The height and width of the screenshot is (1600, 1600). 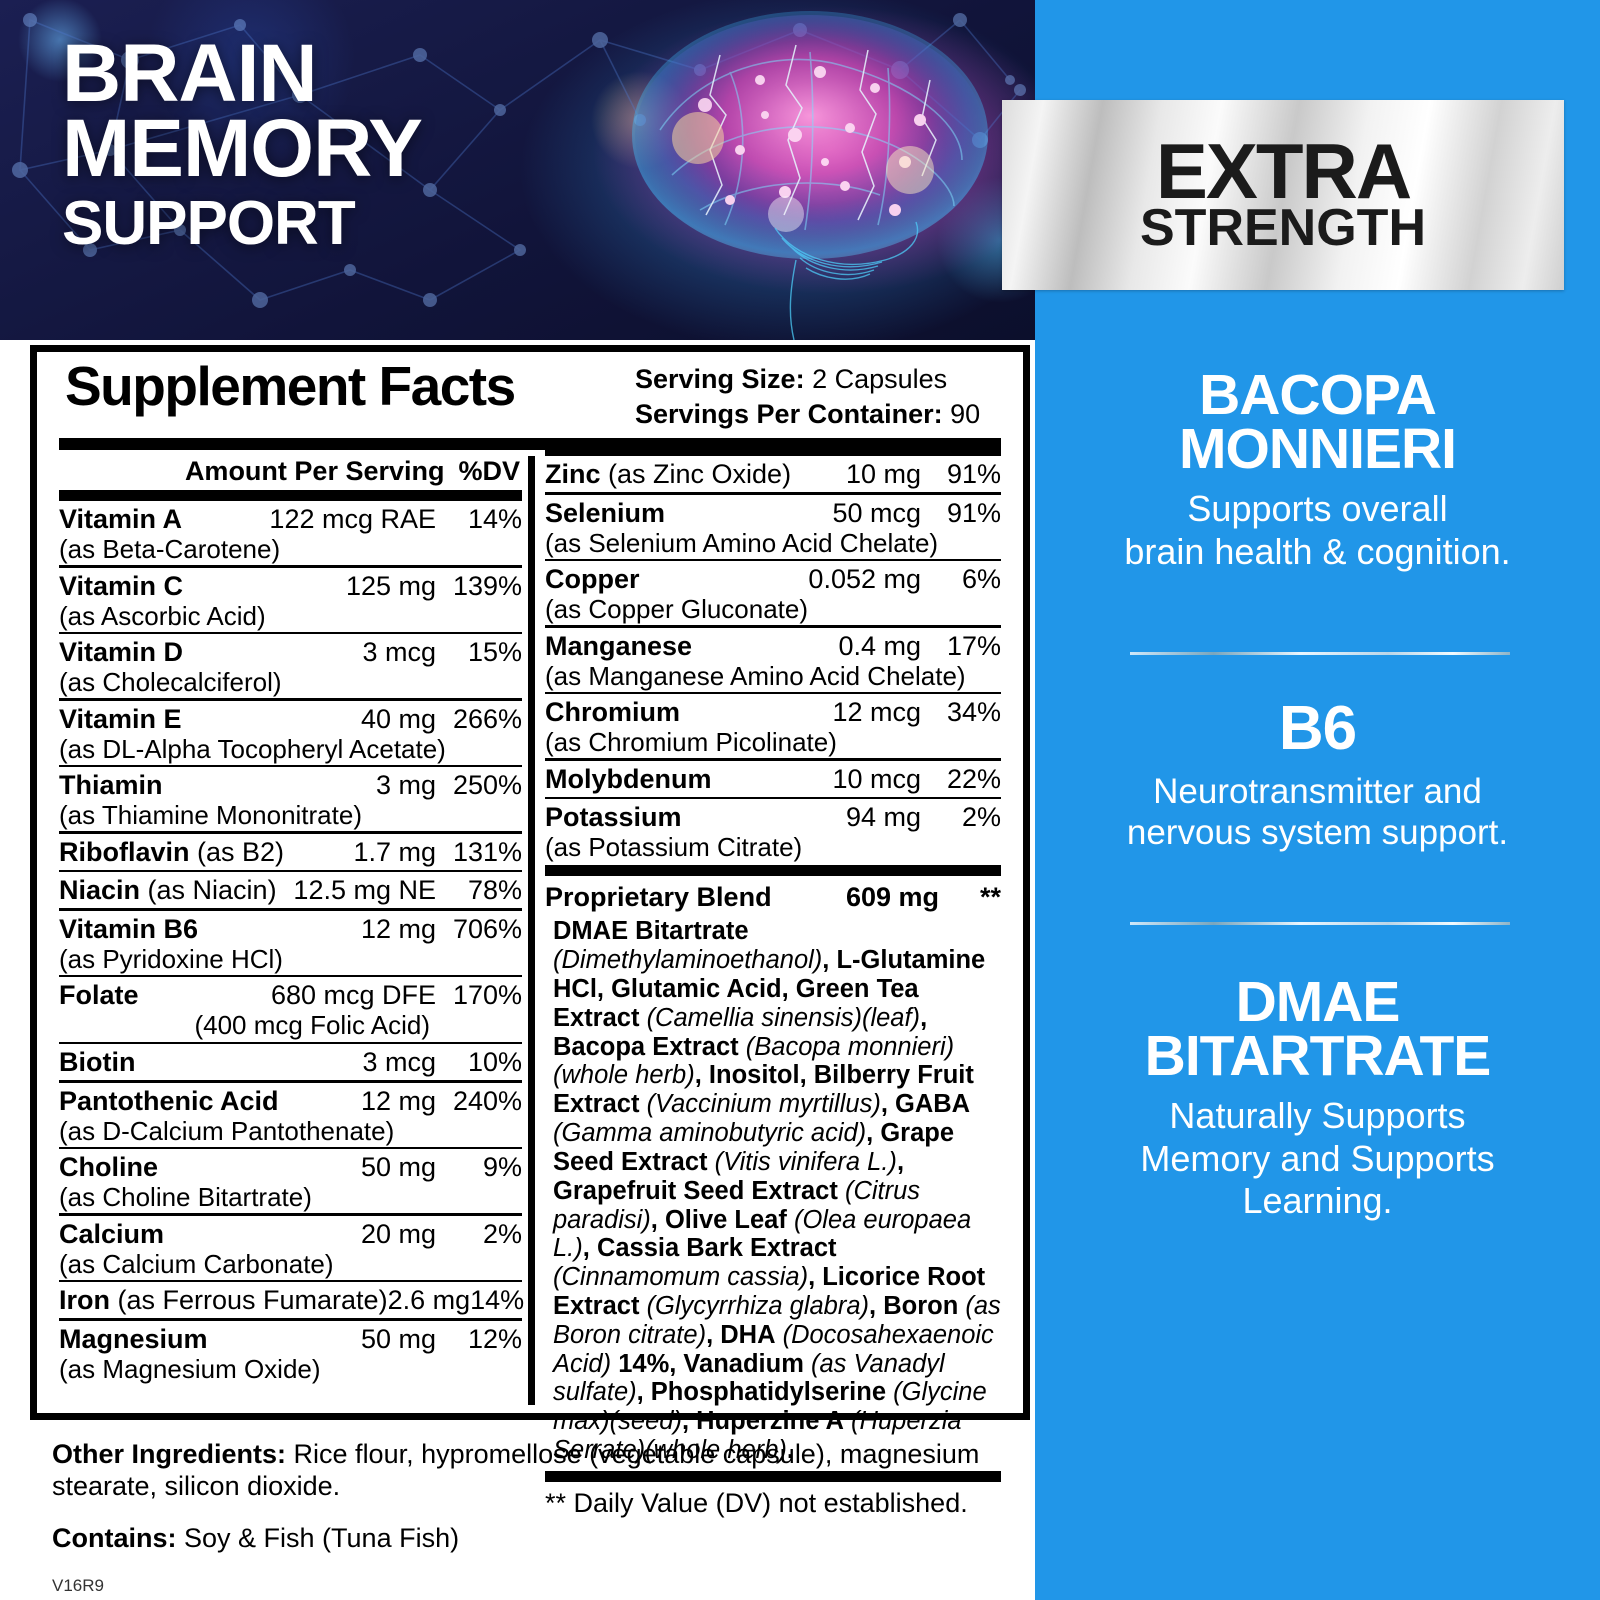 What do you see at coordinates (172, 851) in the screenshot?
I see `nutrient-name: Riboflavin (as B2)` at bounding box center [172, 851].